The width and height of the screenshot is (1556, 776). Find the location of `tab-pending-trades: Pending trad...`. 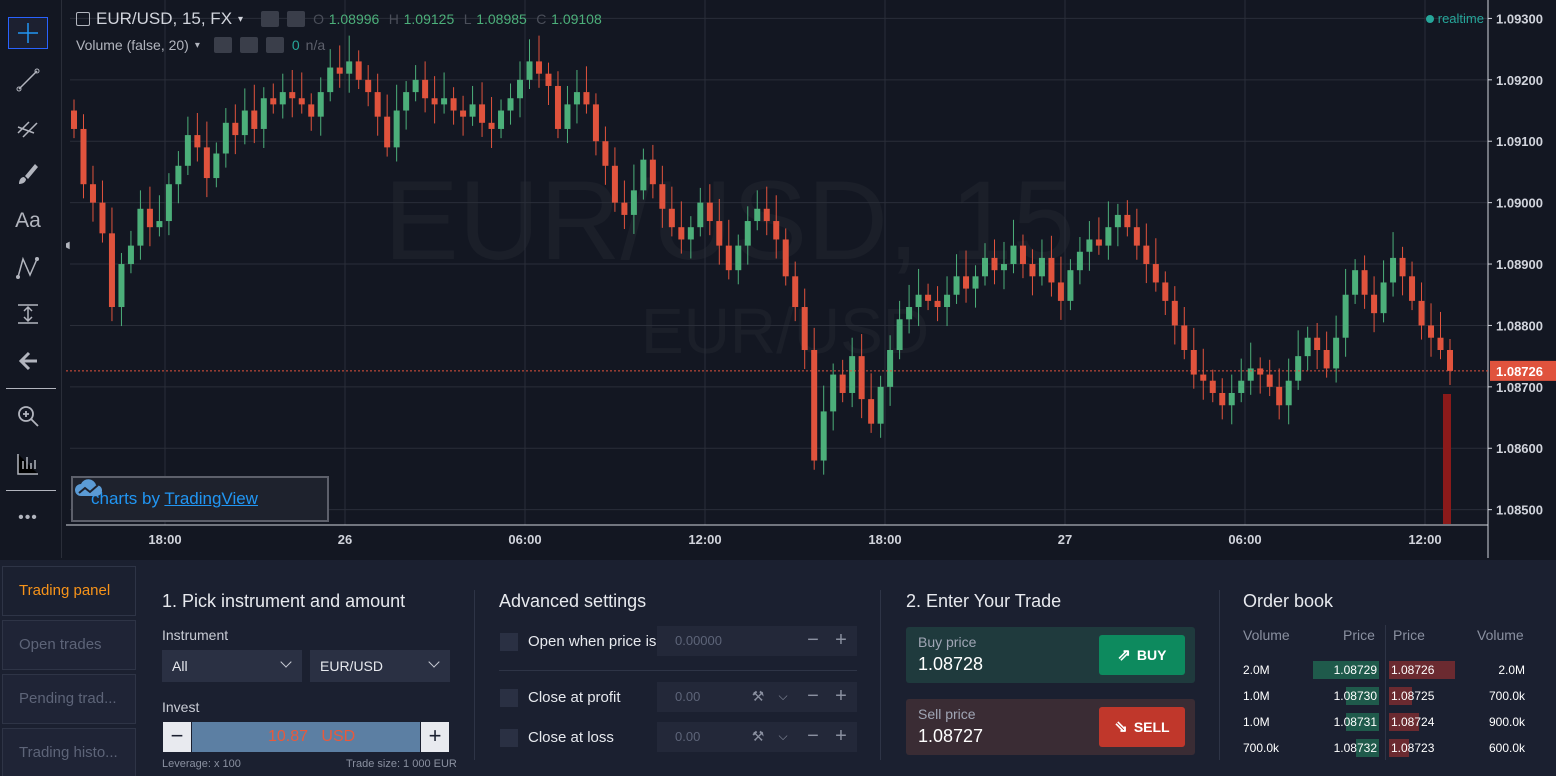

tab-pending-trades: Pending trad... is located at coordinates (69, 699).